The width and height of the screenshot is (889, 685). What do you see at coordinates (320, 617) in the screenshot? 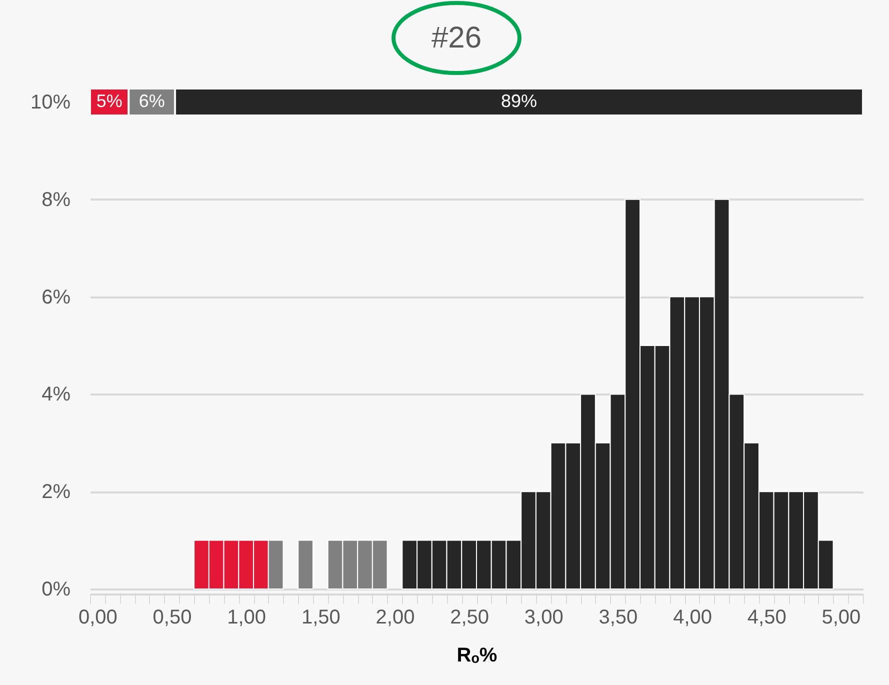
I see `x-tick-label: 1,50` at bounding box center [320, 617].